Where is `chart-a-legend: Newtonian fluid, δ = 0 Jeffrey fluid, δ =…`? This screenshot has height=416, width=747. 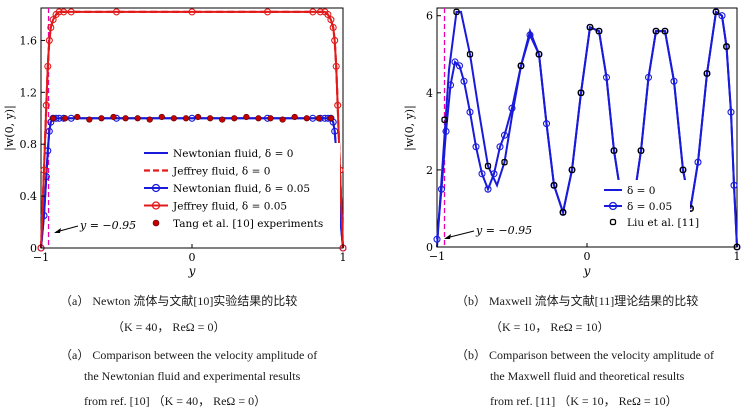
chart-a-legend: Newtonian fluid, δ = 0 Jeffrey fluid, δ =… is located at coordinates (240, 188).